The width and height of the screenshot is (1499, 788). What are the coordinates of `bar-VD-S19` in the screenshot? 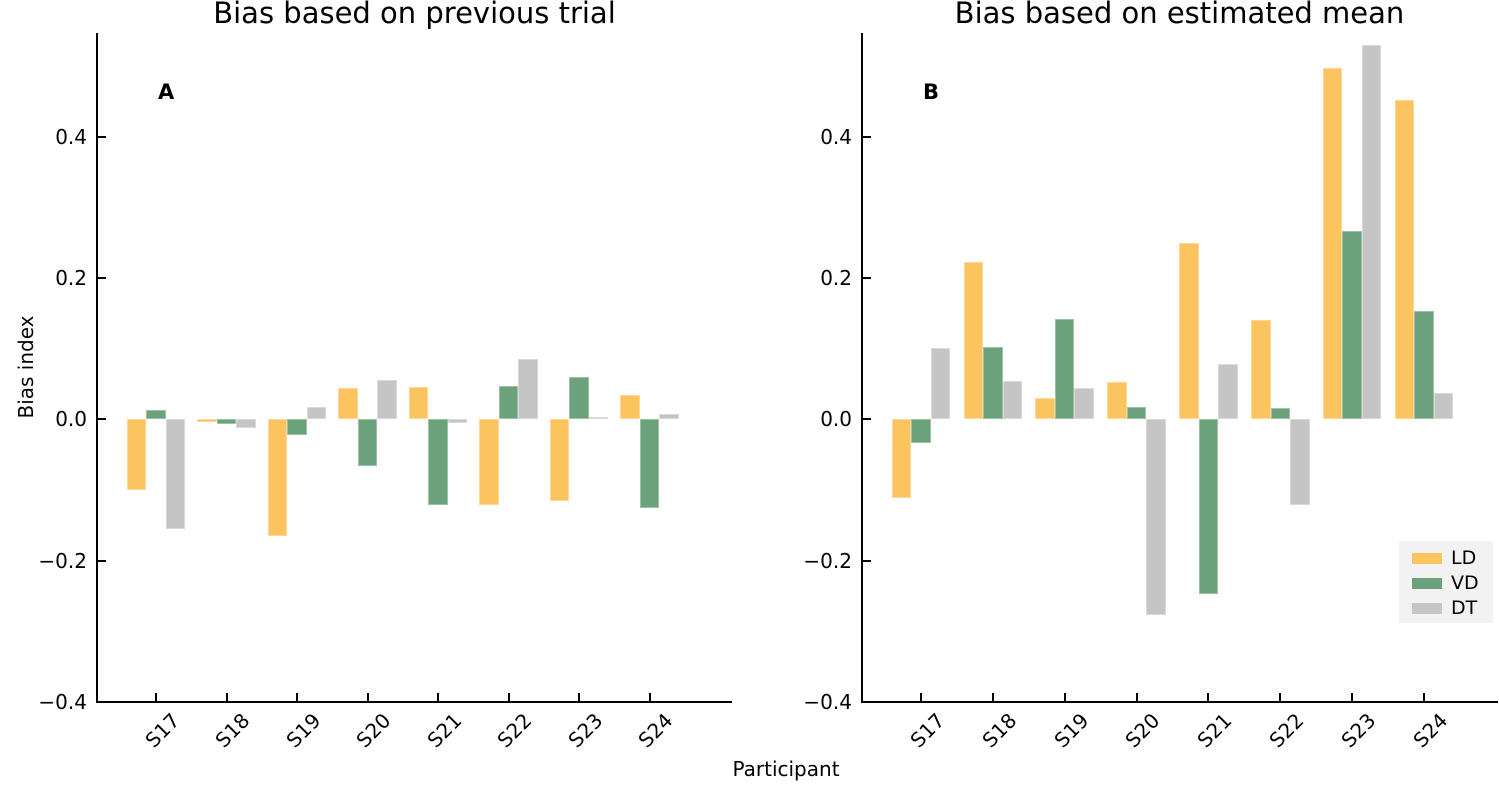 It's located at (297, 427).